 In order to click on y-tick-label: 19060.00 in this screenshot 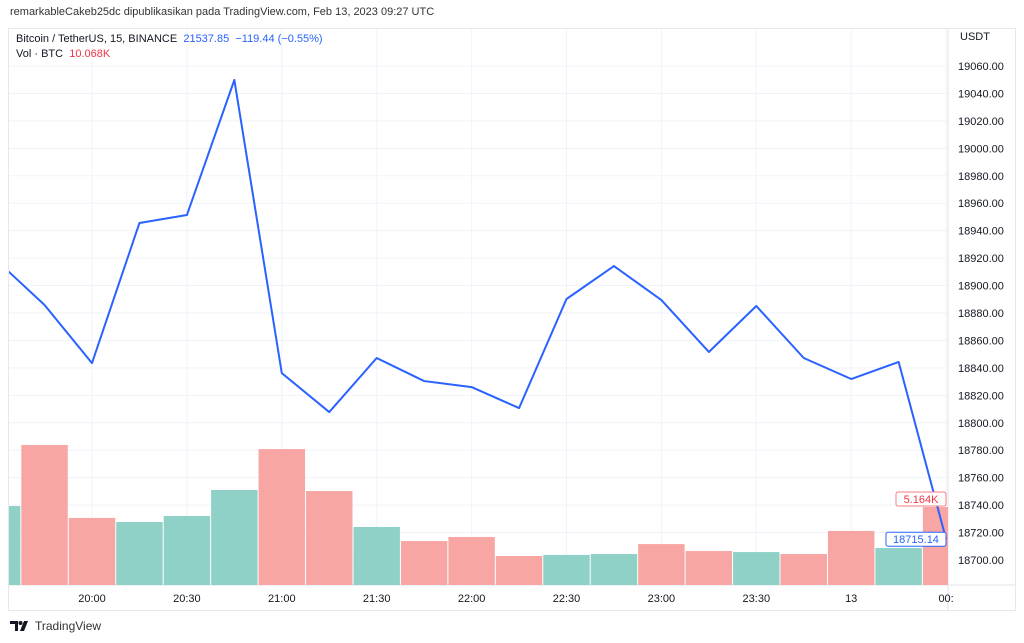, I will do `click(981, 67)`.